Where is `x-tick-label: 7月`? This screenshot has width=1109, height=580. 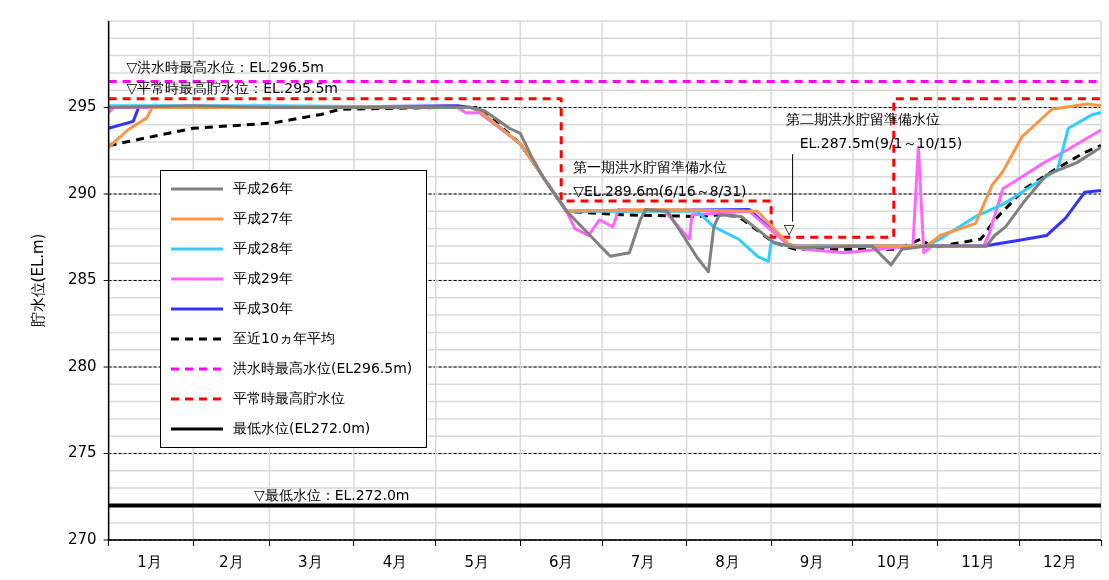
x-tick-label: 7月 is located at coordinates (643, 561).